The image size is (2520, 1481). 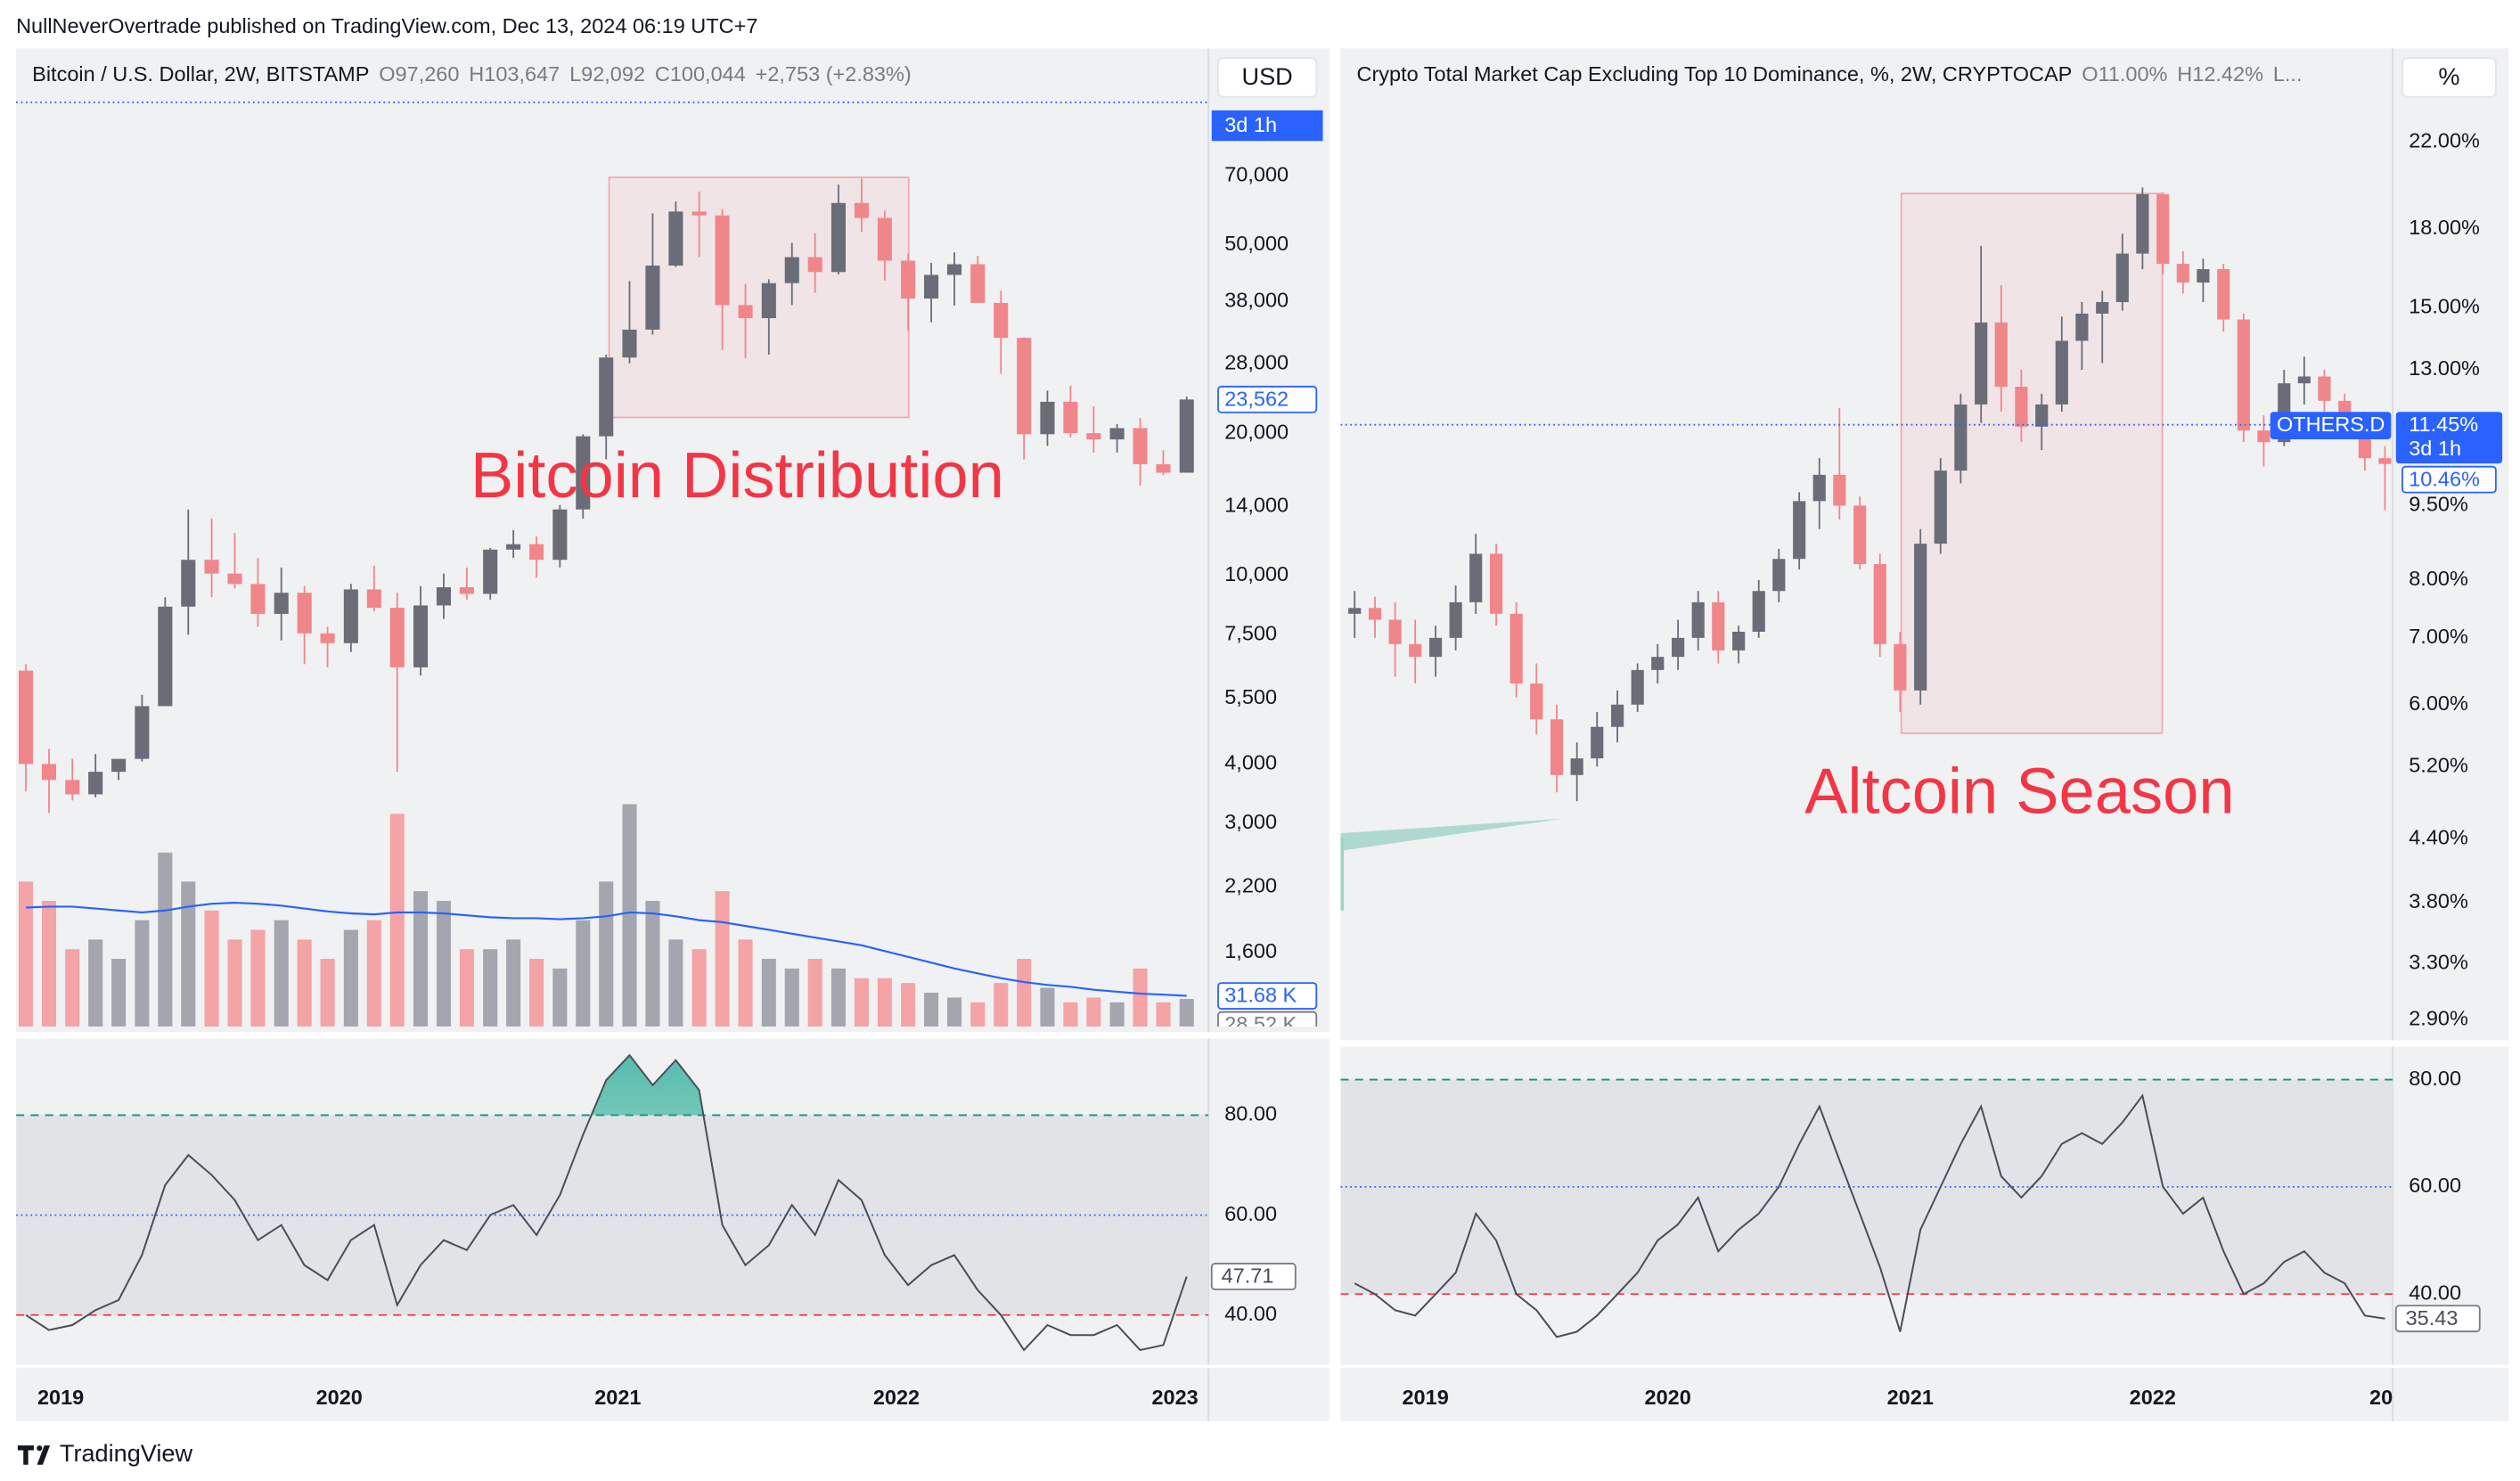 I want to click on drawing, so click(x=1451, y=834).